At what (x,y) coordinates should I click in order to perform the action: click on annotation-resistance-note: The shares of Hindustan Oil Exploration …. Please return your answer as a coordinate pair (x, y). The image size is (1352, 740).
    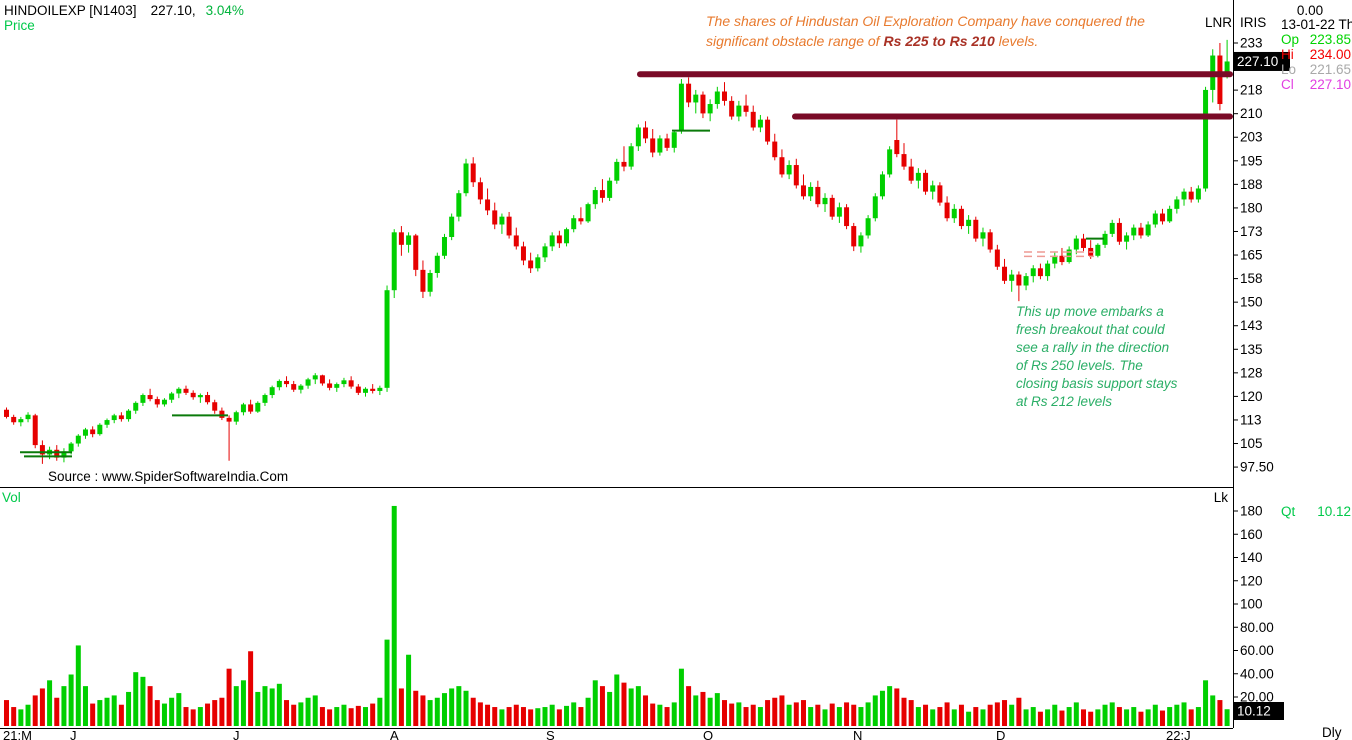
    Looking at the image, I should click on (931, 31).